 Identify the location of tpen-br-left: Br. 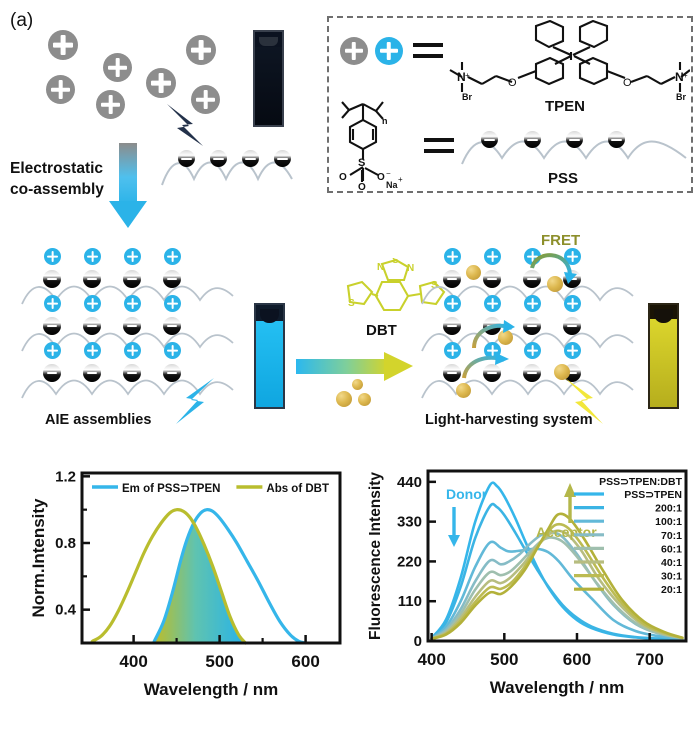
(467, 97).